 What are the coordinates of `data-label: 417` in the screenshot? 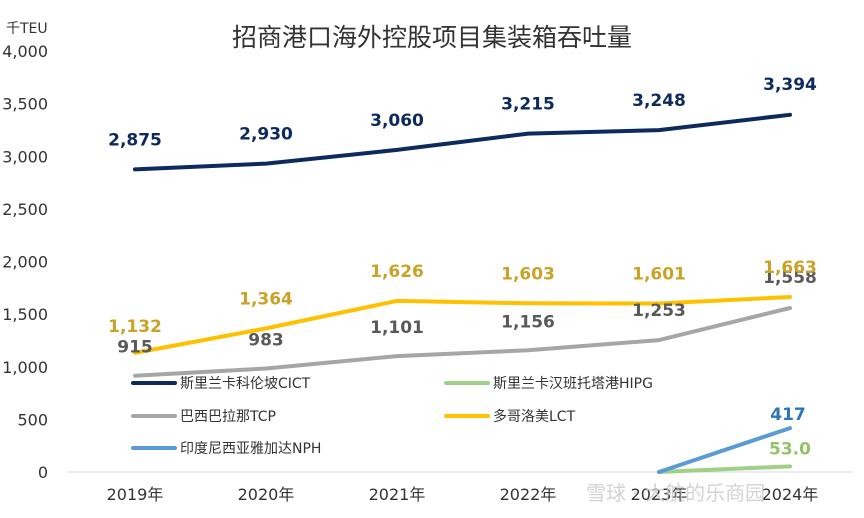 It's located at (788, 415).